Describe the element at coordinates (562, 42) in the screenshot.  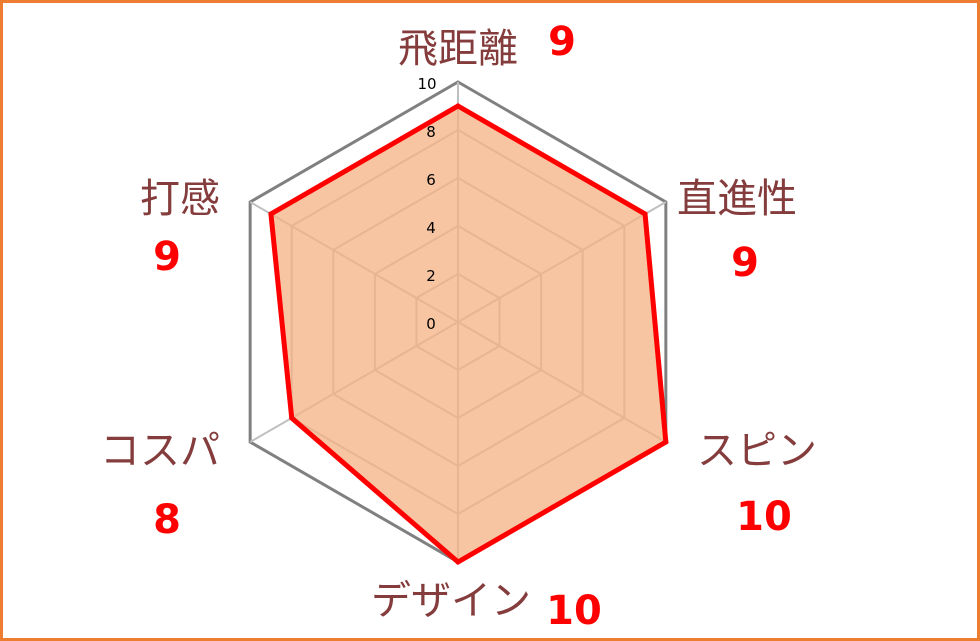
I see `value-label-distance: 9` at that location.